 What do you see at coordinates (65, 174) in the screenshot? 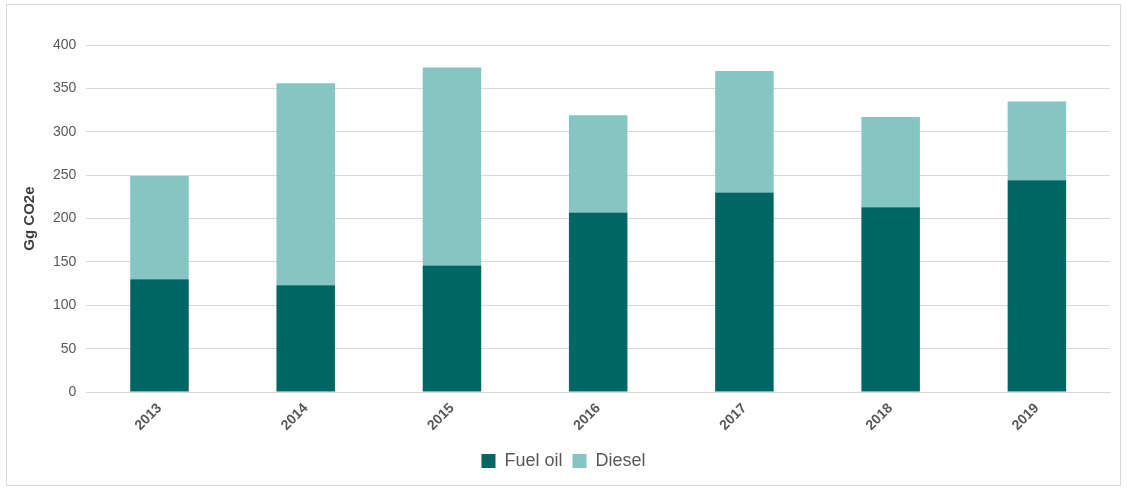
I see `y-tick-label: 250` at bounding box center [65, 174].